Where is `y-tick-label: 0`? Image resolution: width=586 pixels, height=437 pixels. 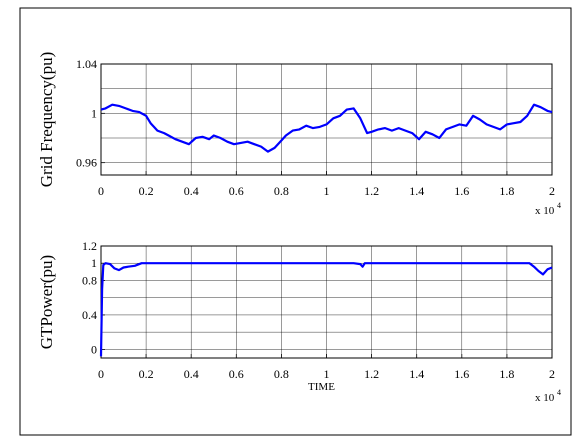
y-tick-label: 0 is located at coordinates (94, 349).